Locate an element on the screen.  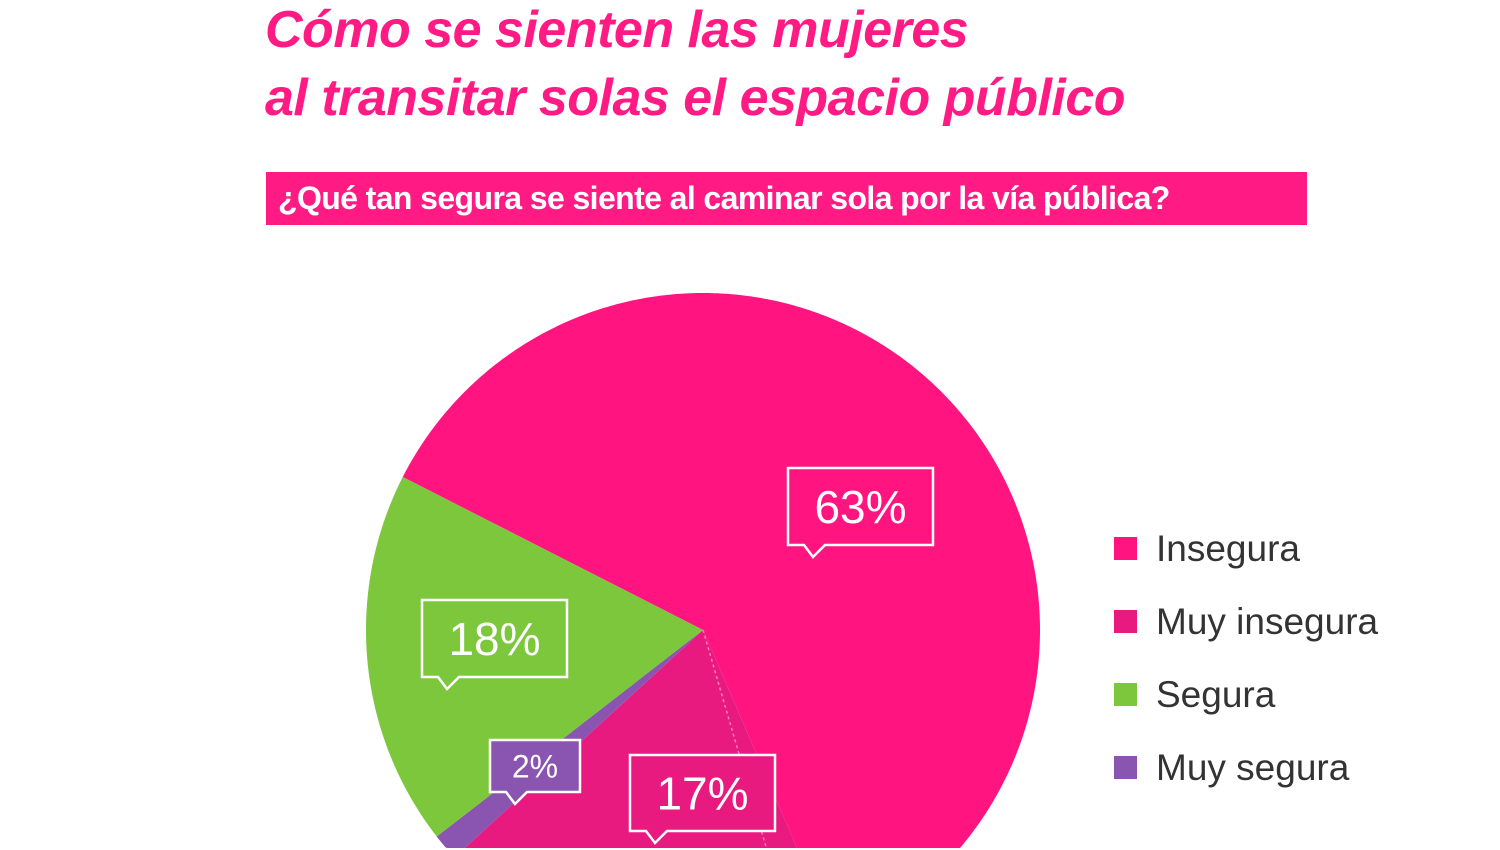
legend-label: Muy segura is located at coordinates (1253, 767).